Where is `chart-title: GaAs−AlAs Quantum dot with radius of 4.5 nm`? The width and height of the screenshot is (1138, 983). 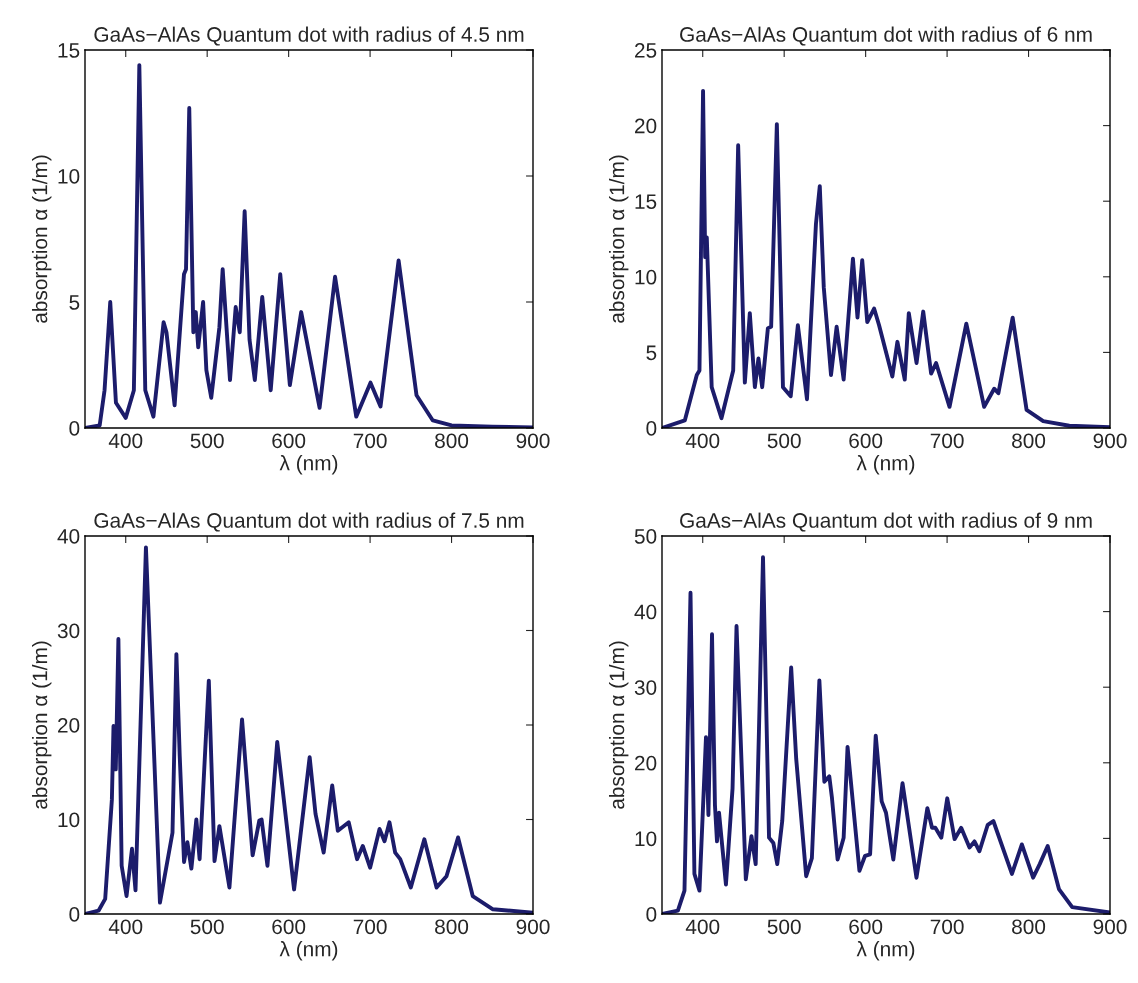
chart-title: GaAs−AlAs Quantum dot with radius of 4.5 nm is located at coordinates (309, 36).